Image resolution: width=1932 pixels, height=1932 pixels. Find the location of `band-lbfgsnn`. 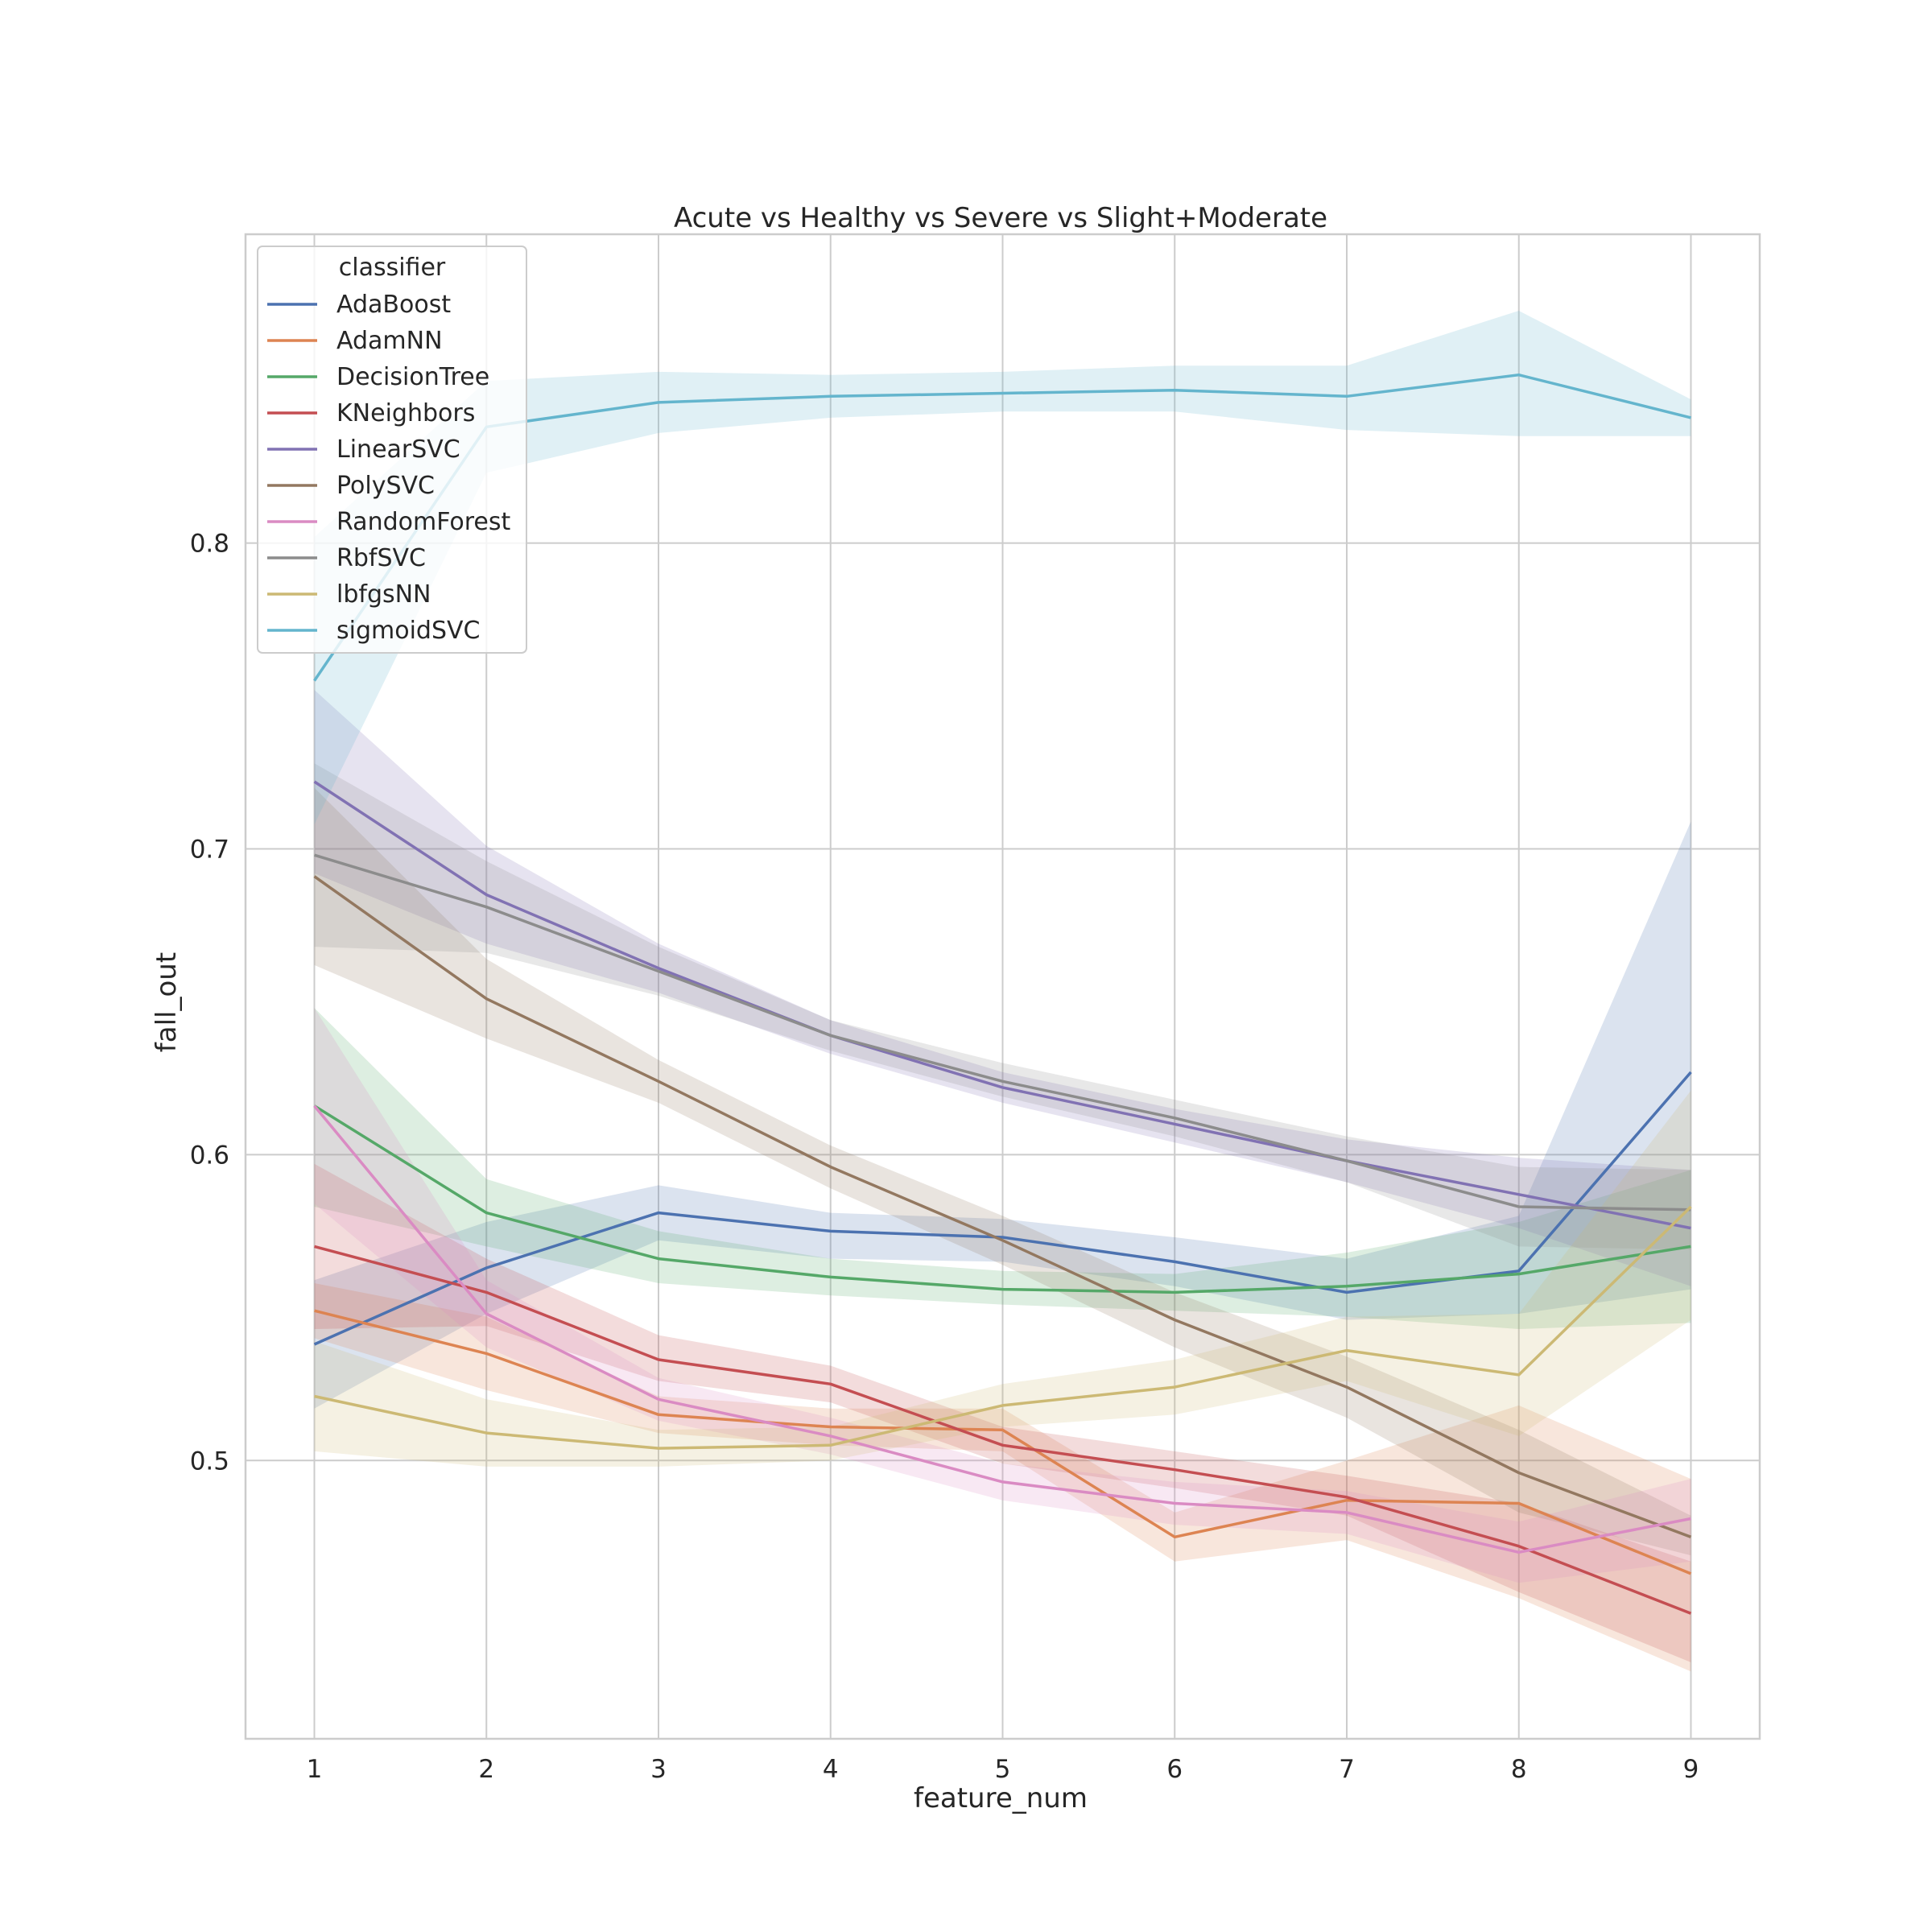

band-lbfgsnn is located at coordinates (1002, 1278).